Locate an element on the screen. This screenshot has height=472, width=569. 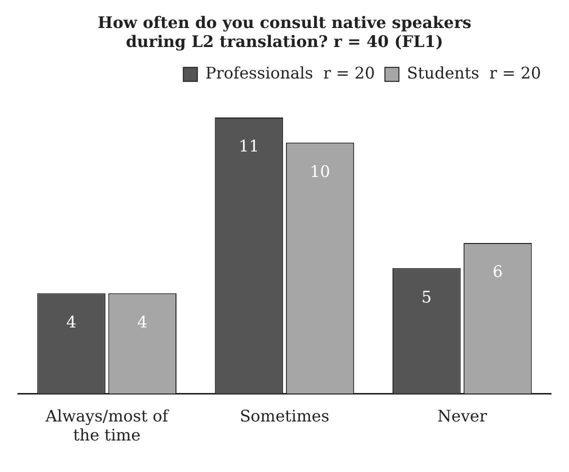
data-label: 6 is located at coordinates (497, 272).